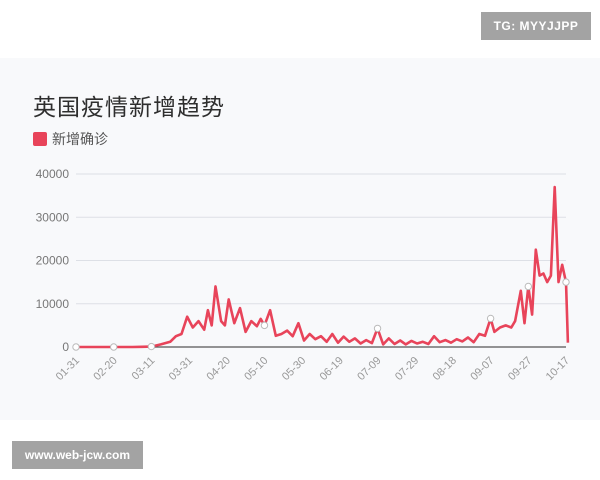 This screenshot has width=600, height=480. What do you see at coordinates (40, 139) in the screenshot?
I see `legend-swatch` at bounding box center [40, 139].